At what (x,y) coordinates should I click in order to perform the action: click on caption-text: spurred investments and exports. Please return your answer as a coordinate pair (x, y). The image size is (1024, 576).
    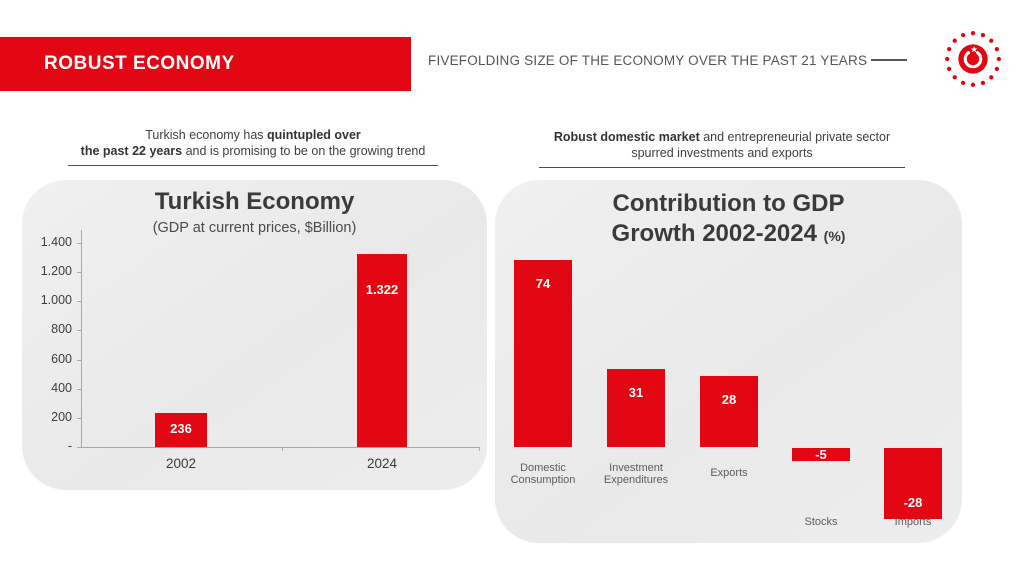
    Looking at the image, I should click on (722, 153).